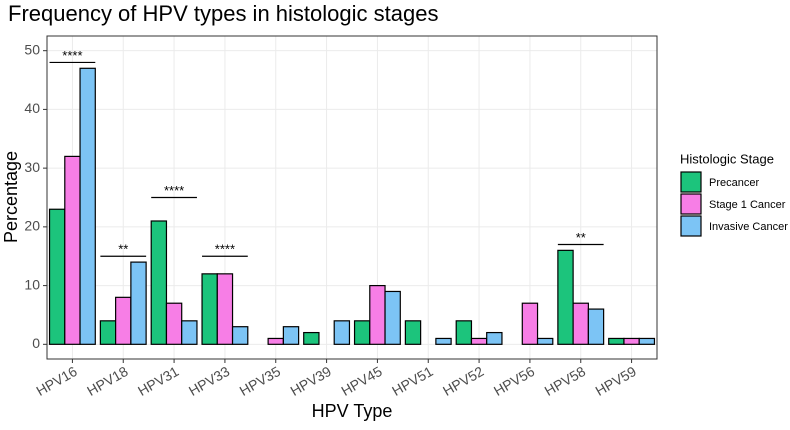  Describe the element at coordinates (209, 381) in the screenshot. I see `x-tick-label: HPV33` at that location.